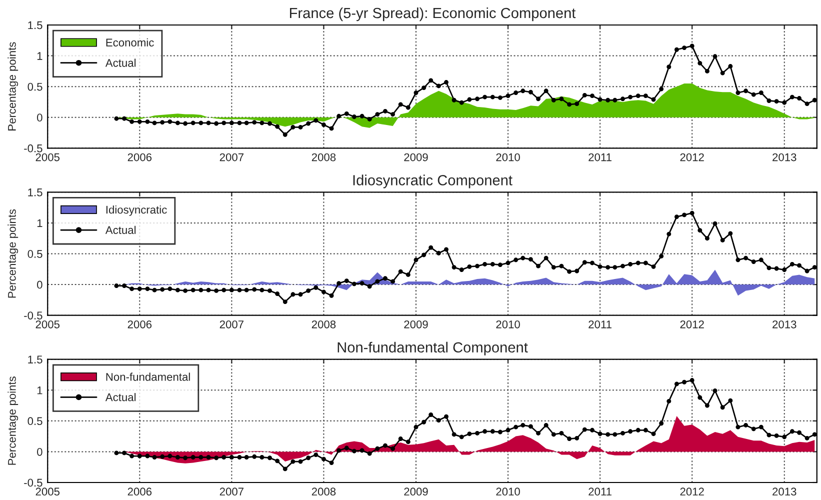 This screenshot has height=500, width=821. I want to click on legend-label: Non-fundamental, so click(148, 376).